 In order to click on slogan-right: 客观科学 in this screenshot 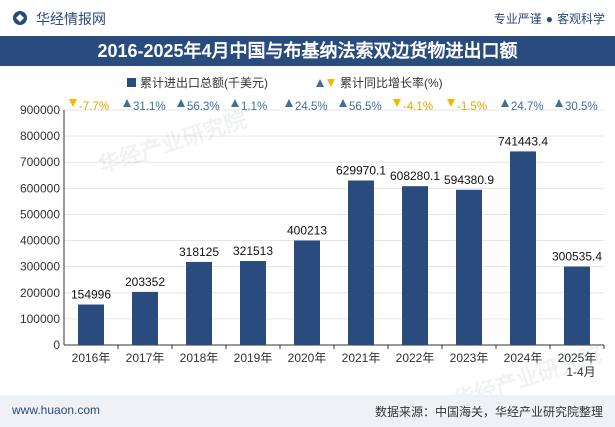, I will do `click(580, 19)`.